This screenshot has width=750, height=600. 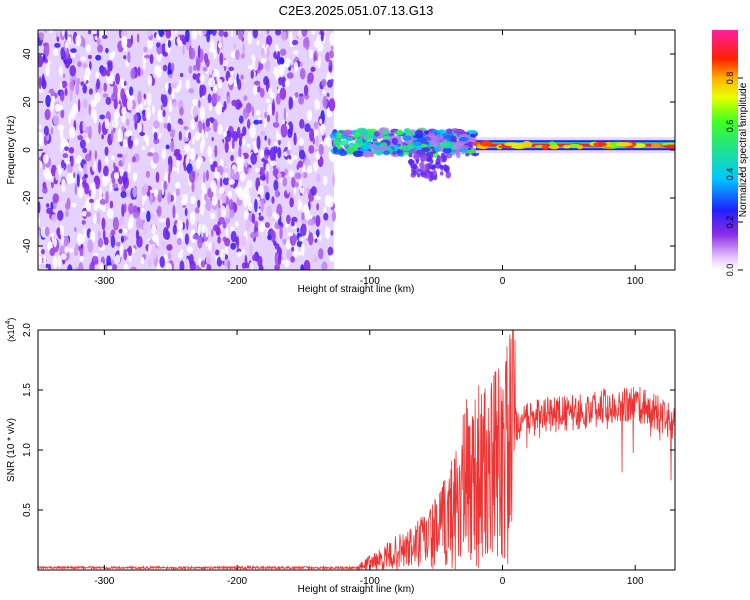 What do you see at coordinates (11, 450) in the screenshot?
I see `snr-y-label: SNR (10 * v/v)` at bounding box center [11, 450].